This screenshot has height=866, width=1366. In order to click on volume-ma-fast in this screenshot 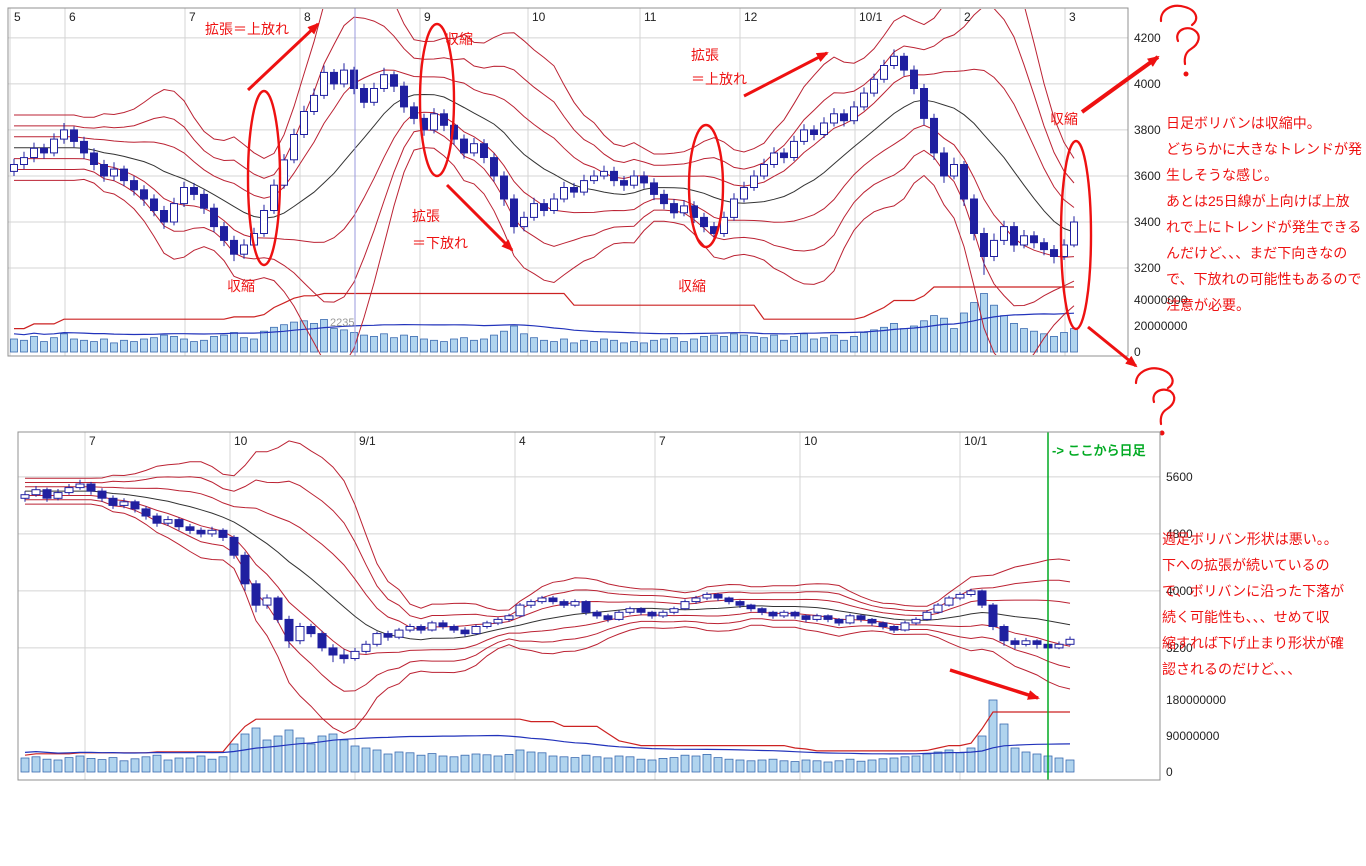, I will do `click(547, 733)`.